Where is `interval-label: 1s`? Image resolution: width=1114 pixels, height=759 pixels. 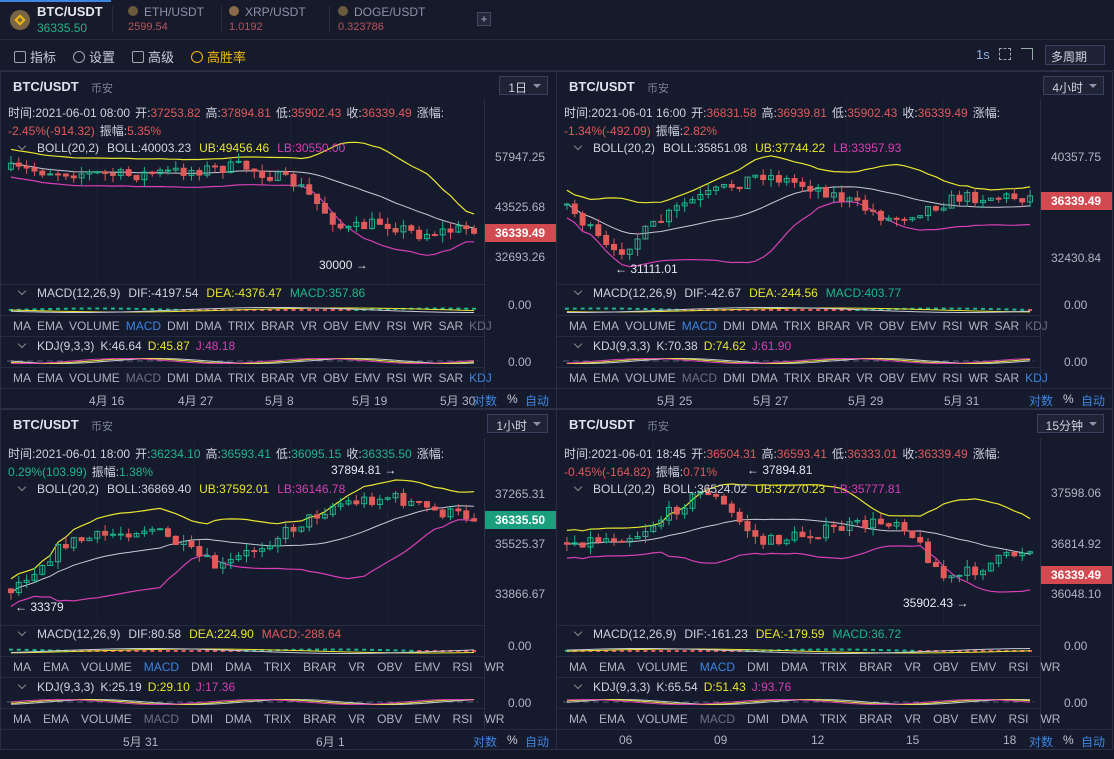 interval-label: 1s is located at coordinates (983, 54).